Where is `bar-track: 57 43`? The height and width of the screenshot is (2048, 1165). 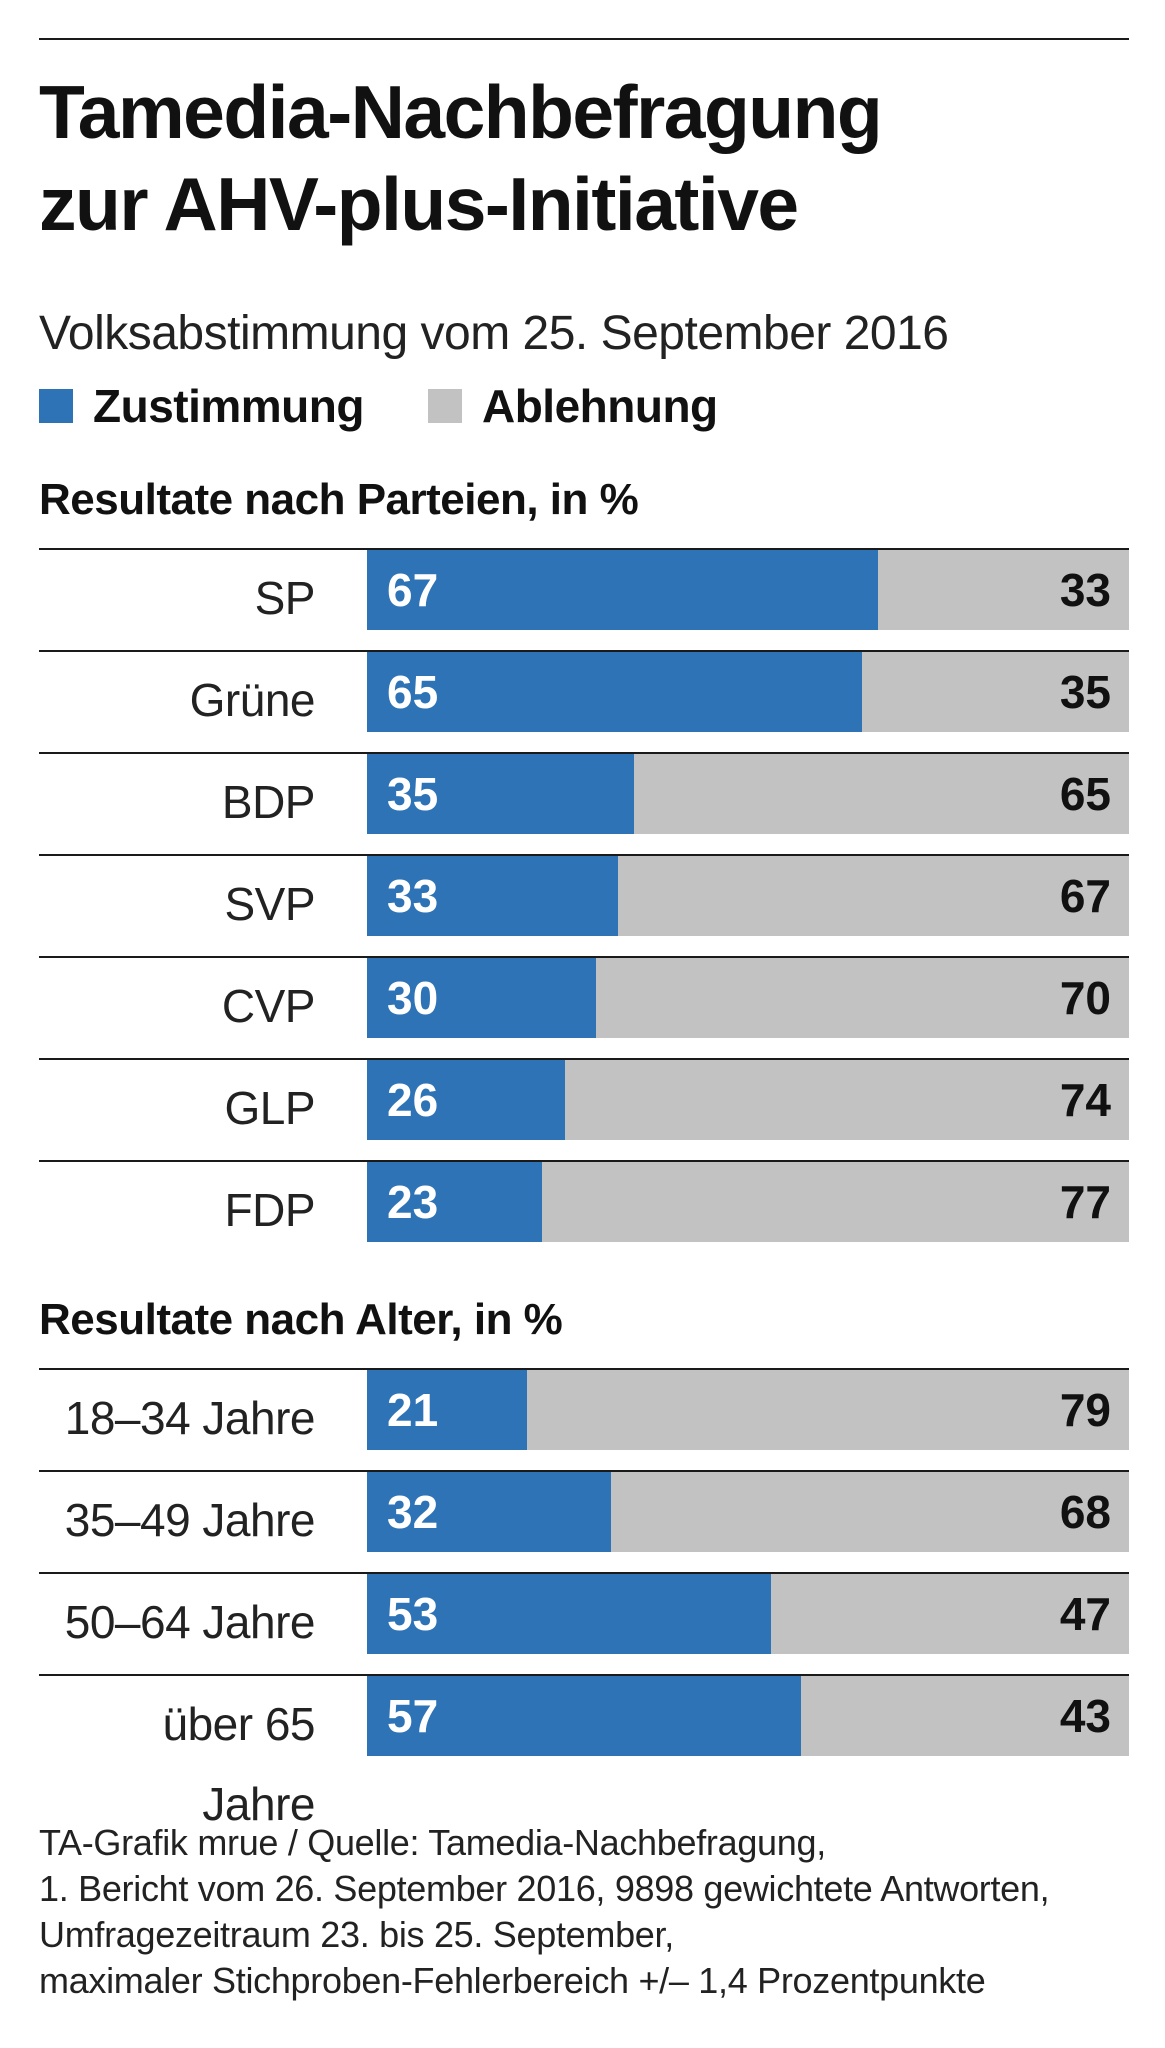 bar-track: 57 43 is located at coordinates (748, 1716).